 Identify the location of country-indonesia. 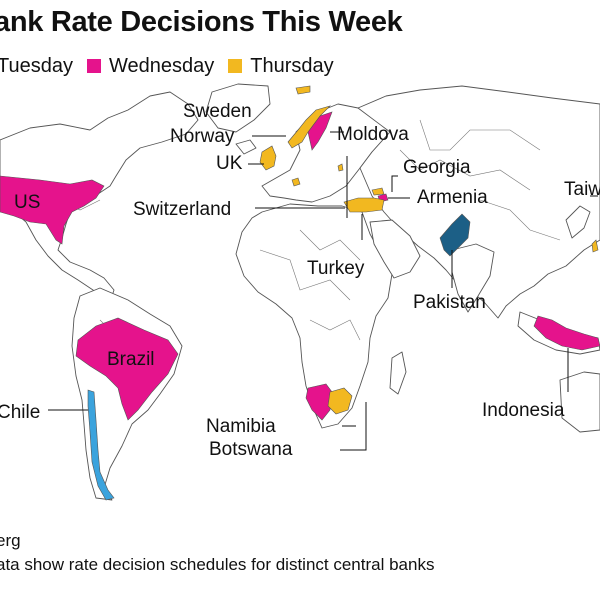
(566, 333).